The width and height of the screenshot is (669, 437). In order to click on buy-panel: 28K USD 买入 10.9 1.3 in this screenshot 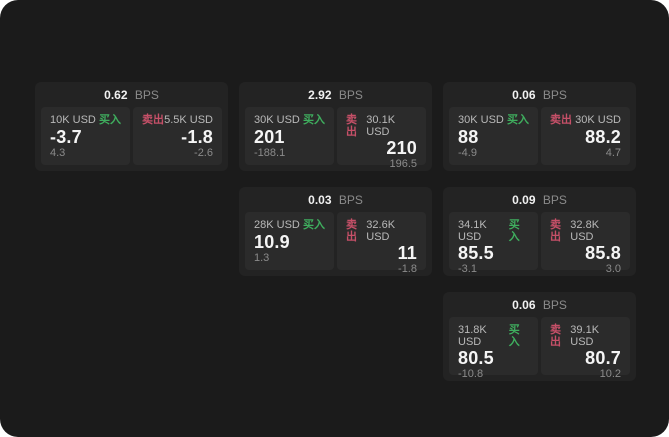, I will do `click(289, 241)`.